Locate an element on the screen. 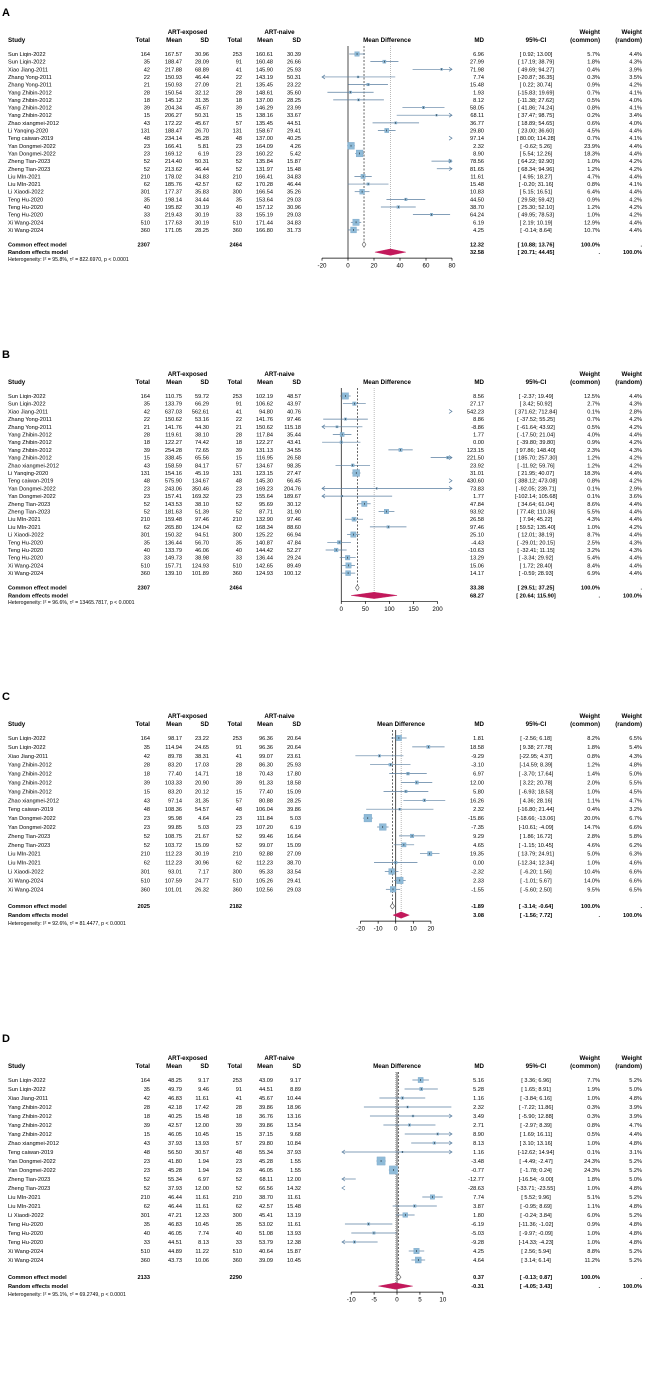  naive-sd: 10.44 is located at coordinates (294, 1099).